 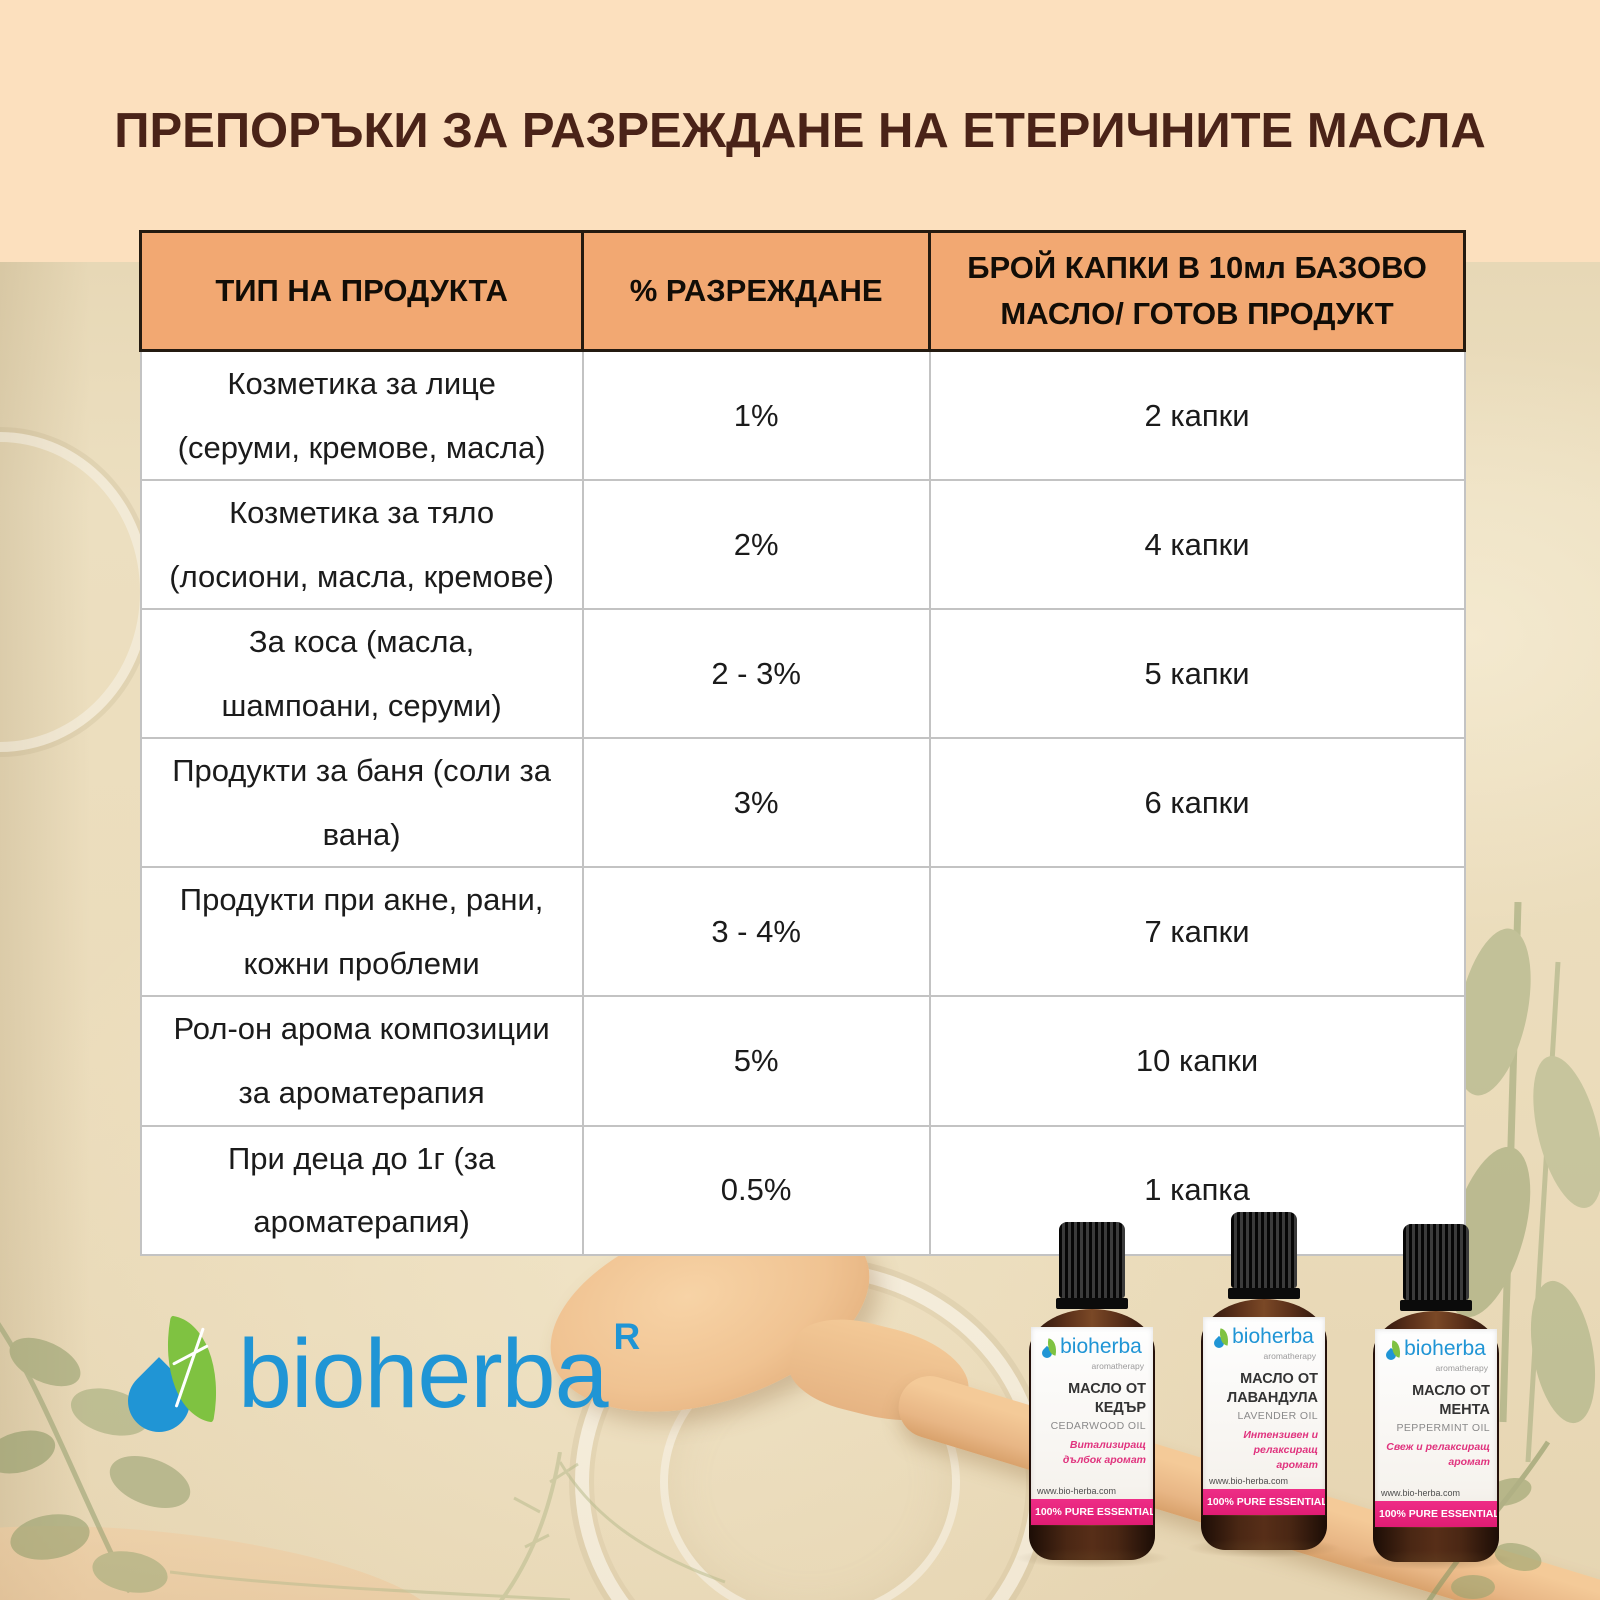 What do you see at coordinates (1451, 1400) in the screenshot?
I see `label-product-name-bg: МАСЛО ОТ МЕНТА` at bounding box center [1451, 1400].